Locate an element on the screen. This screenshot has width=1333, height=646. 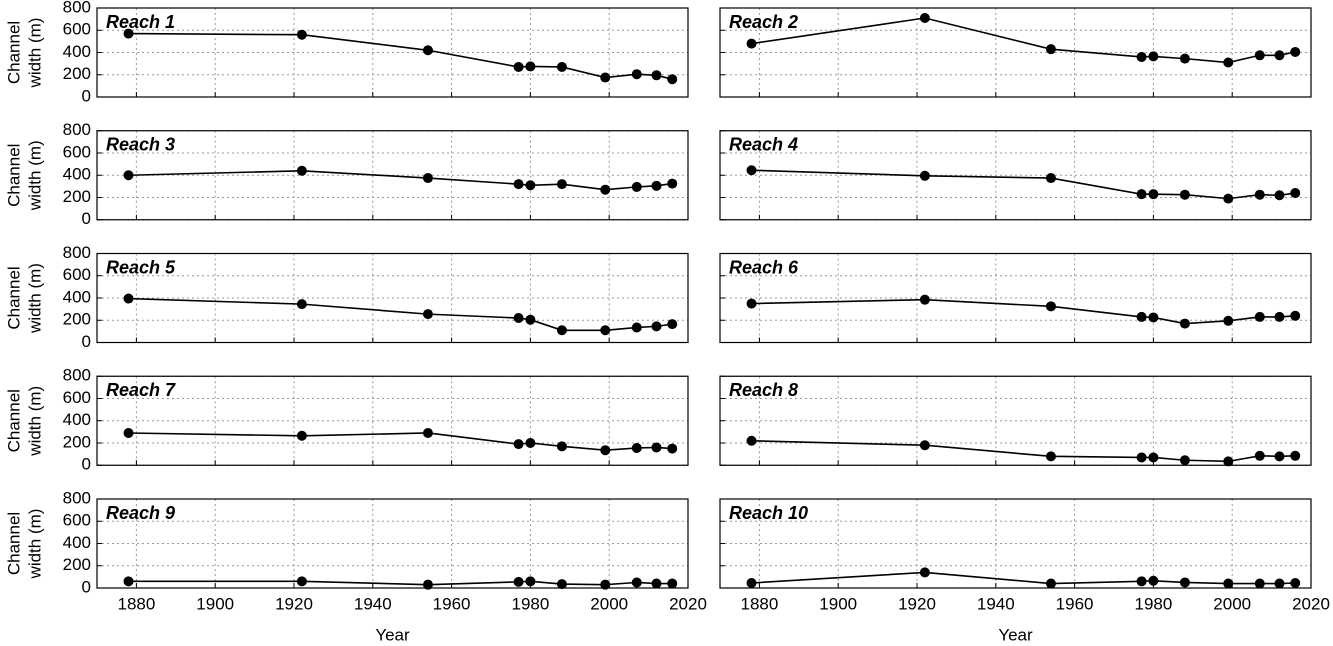
panel: Reach 2 is located at coordinates (1015, 52).